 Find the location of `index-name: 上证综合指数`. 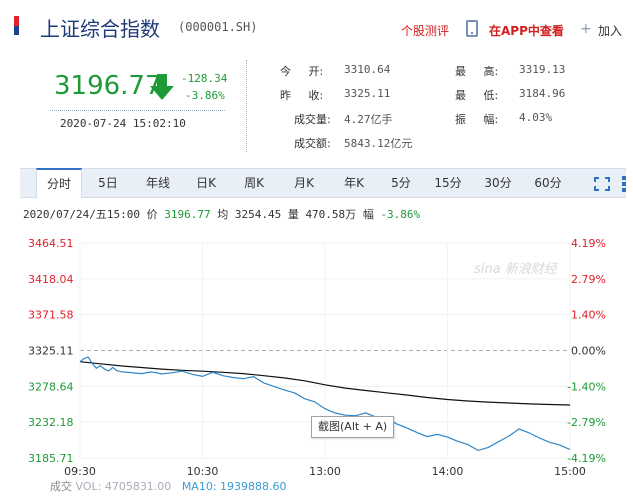

index-name: 上证综合指数 is located at coordinates (100, 29).